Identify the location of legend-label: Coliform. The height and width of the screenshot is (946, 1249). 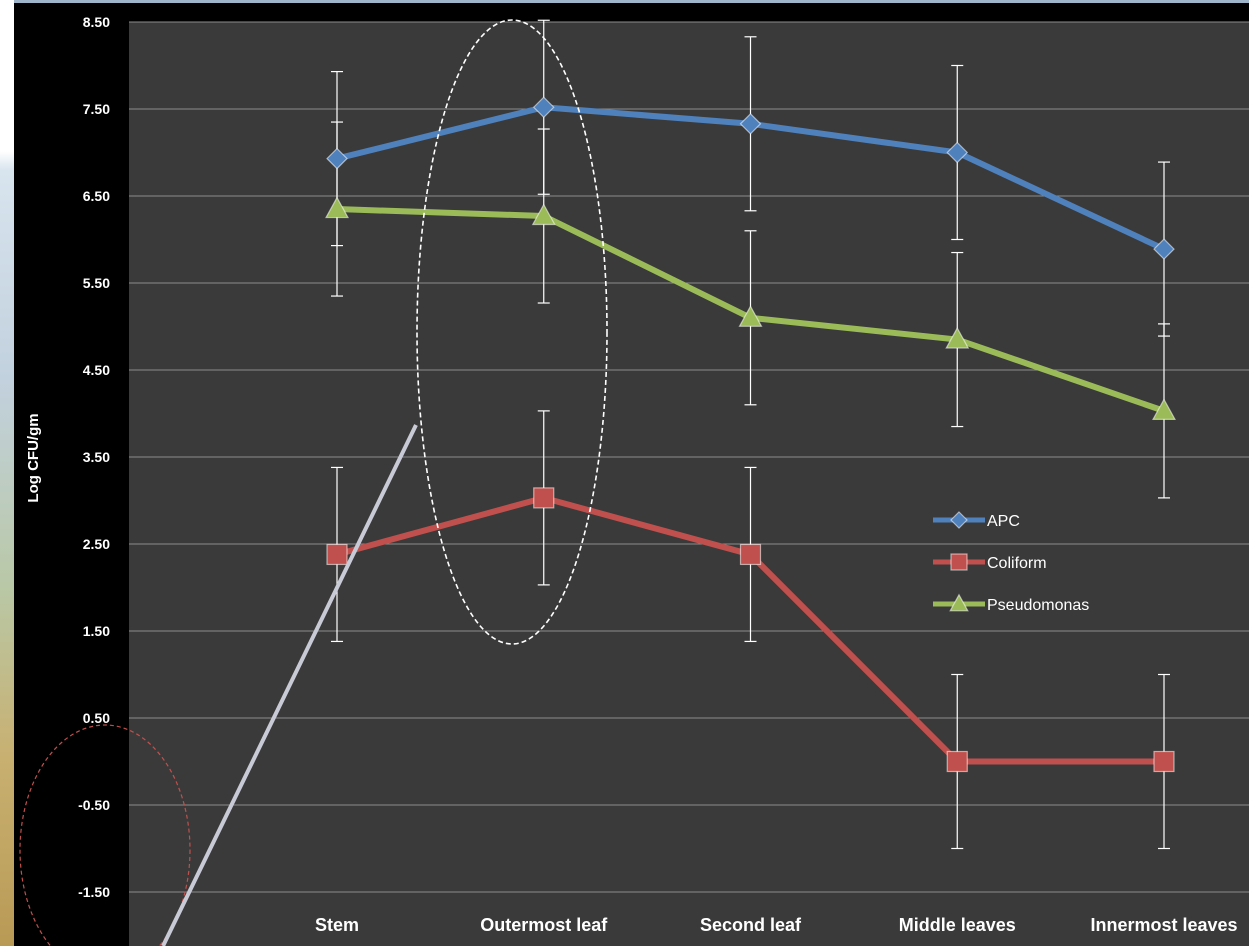
(1017, 563).